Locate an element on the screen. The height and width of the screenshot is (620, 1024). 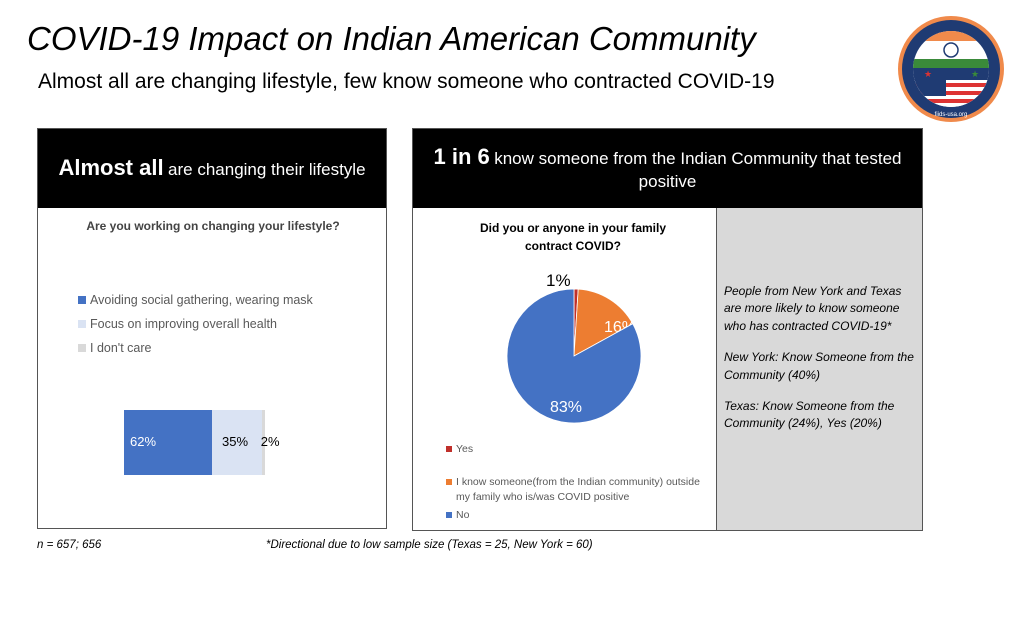
header-bold: 1 in 6 is located at coordinates (461, 156).